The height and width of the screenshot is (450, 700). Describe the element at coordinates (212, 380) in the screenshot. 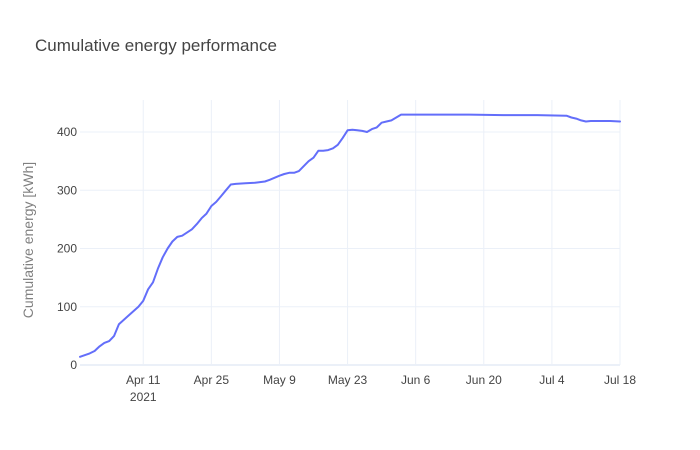

I see `x-tick-label: Apr 25` at that location.